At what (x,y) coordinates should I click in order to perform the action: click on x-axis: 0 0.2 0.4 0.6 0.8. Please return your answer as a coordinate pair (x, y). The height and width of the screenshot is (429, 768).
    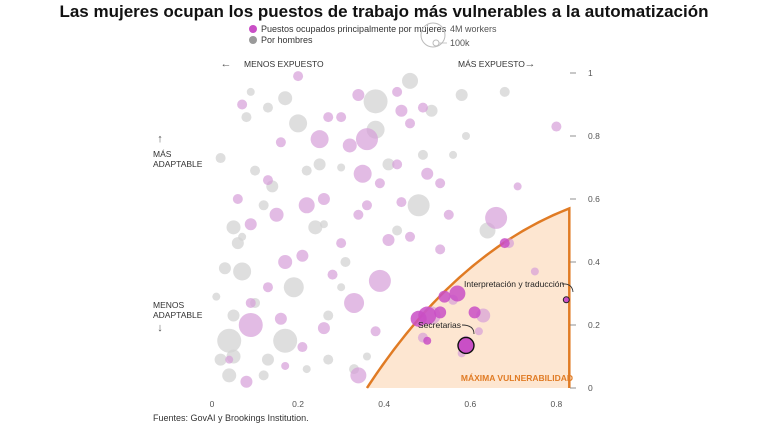
    Looking at the image, I should click on (386, 404).